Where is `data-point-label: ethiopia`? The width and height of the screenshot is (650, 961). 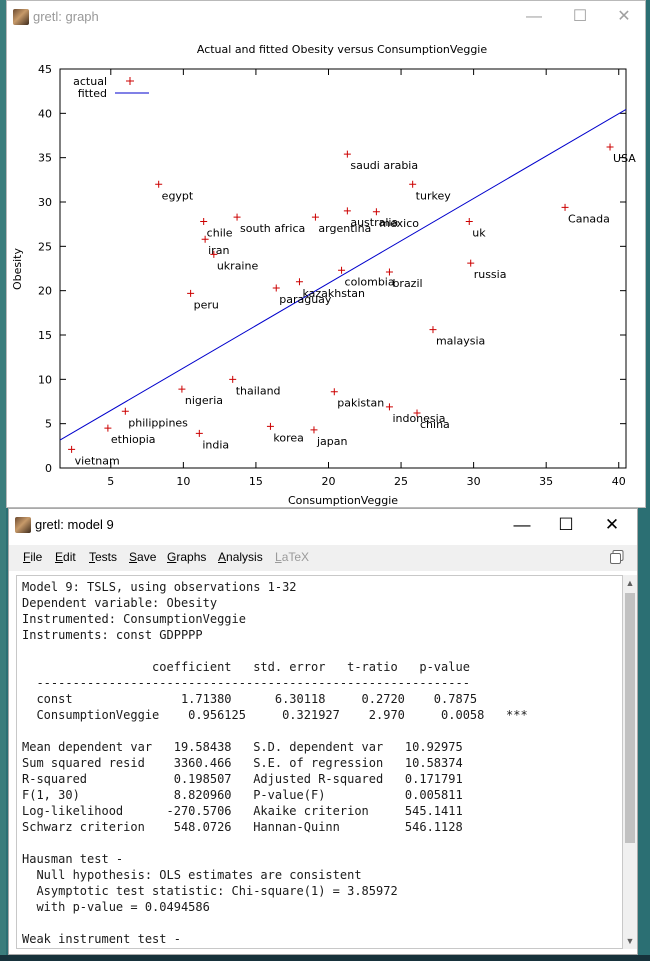
data-point-label: ethiopia is located at coordinates (133, 439).